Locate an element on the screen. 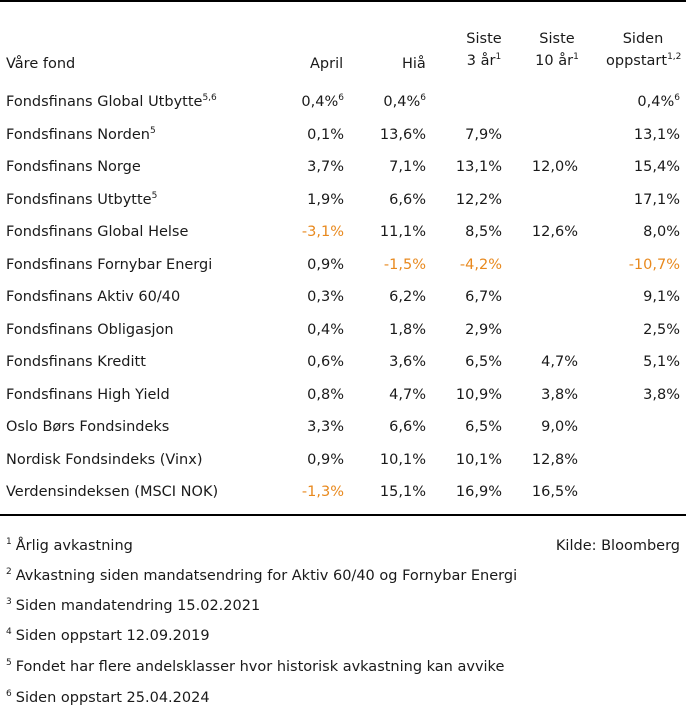 The width and height of the screenshot is (686, 716). cell-fund-name: Oslo Børs Fondsindeks is located at coordinates (87, 427).